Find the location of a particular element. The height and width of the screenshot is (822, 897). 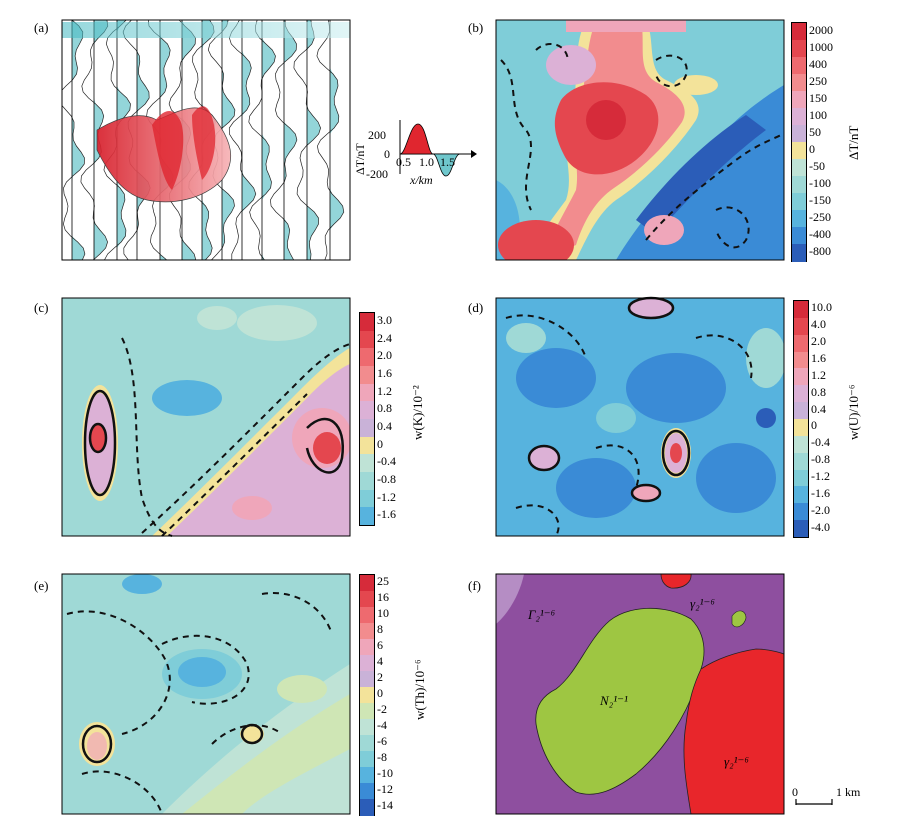

colorbar-e-tick: -8 is located at coordinates (382, 757).